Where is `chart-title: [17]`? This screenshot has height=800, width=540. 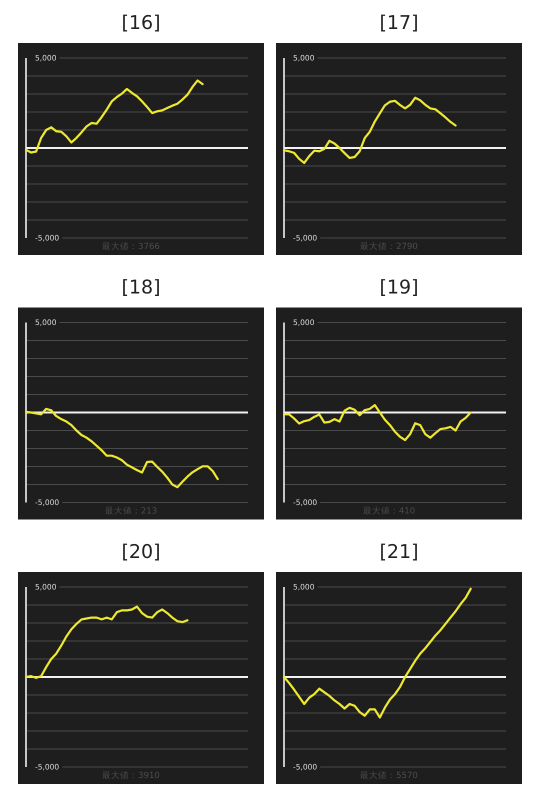
chart-title: [17] is located at coordinates (399, 23).